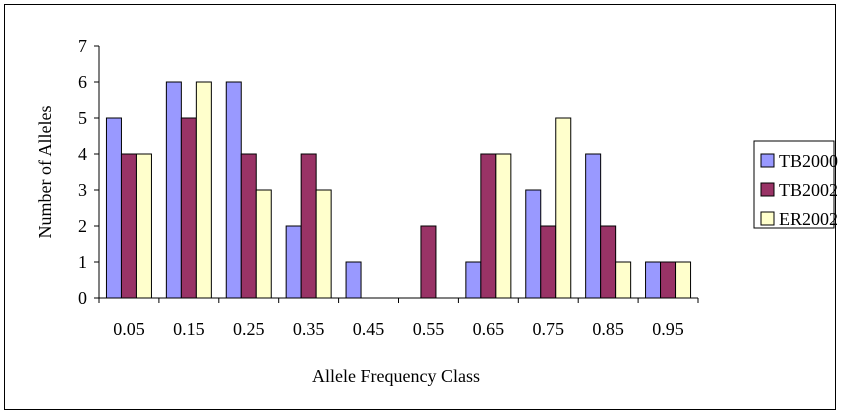  I want to click on y-tick-label: 4, so click(82, 154).